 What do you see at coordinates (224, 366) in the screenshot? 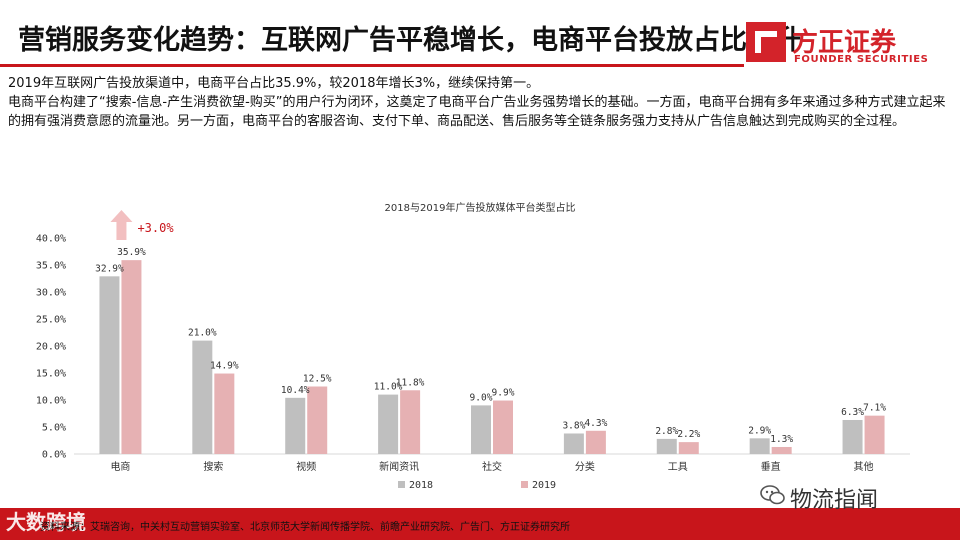
I see `data-label-2019: 14.9%` at bounding box center [224, 366].